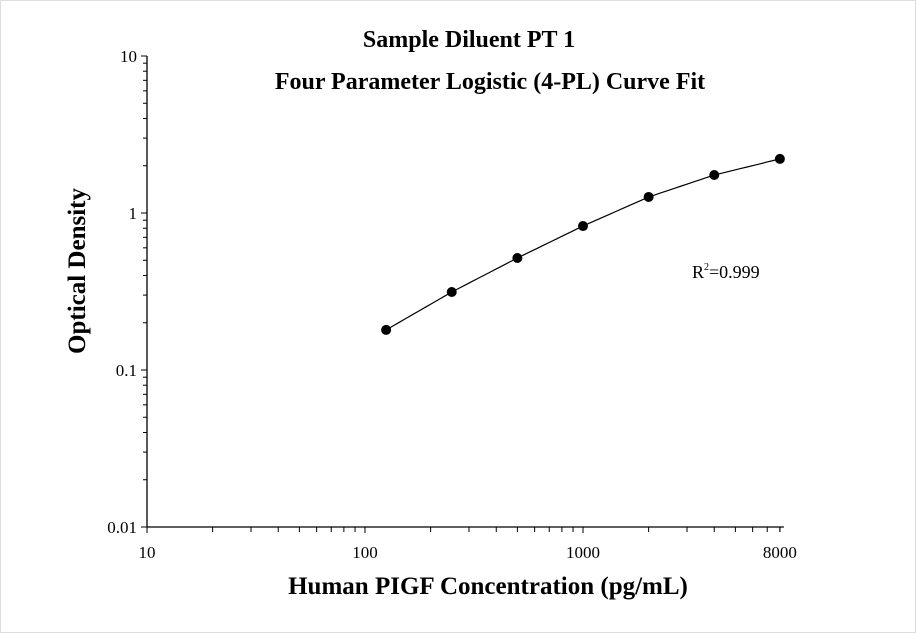  I want to click on fit-curve, so click(583, 244).